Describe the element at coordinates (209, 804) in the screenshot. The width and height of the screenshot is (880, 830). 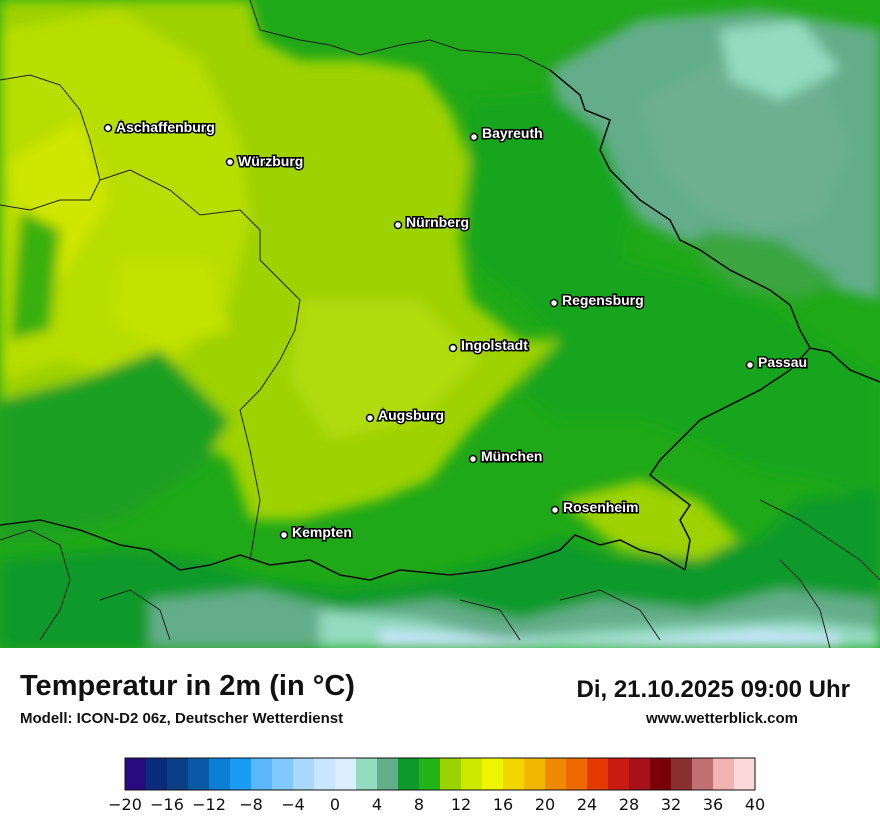
I see `legend-tick-label: −12` at that location.